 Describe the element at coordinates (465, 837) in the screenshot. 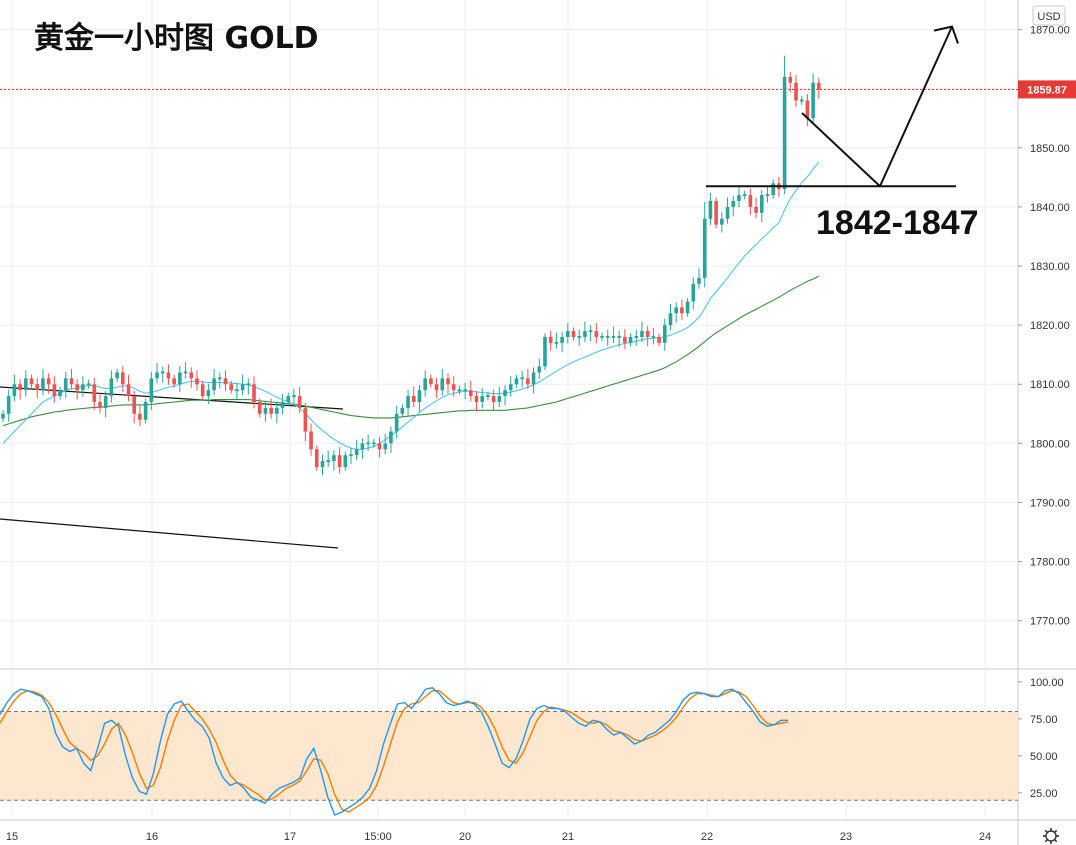

I see `time-tick-label: 20` at that location.